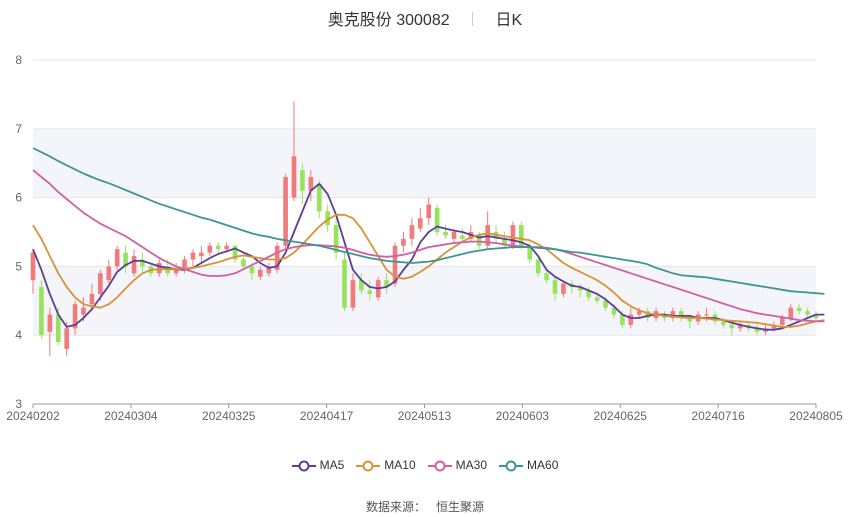  Describe the element at coordinates (471, 465) in the screenshot. I see `legend-label: MA30` at that location.